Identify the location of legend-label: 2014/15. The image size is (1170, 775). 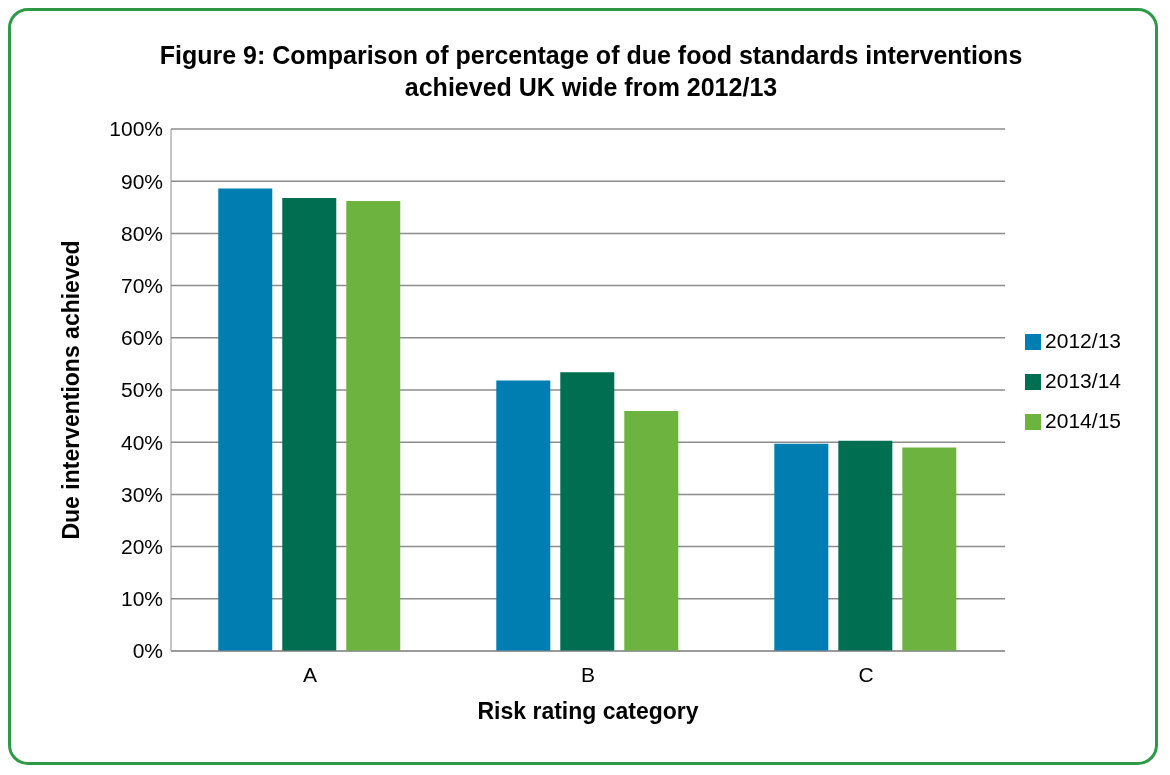
(1083, 420).